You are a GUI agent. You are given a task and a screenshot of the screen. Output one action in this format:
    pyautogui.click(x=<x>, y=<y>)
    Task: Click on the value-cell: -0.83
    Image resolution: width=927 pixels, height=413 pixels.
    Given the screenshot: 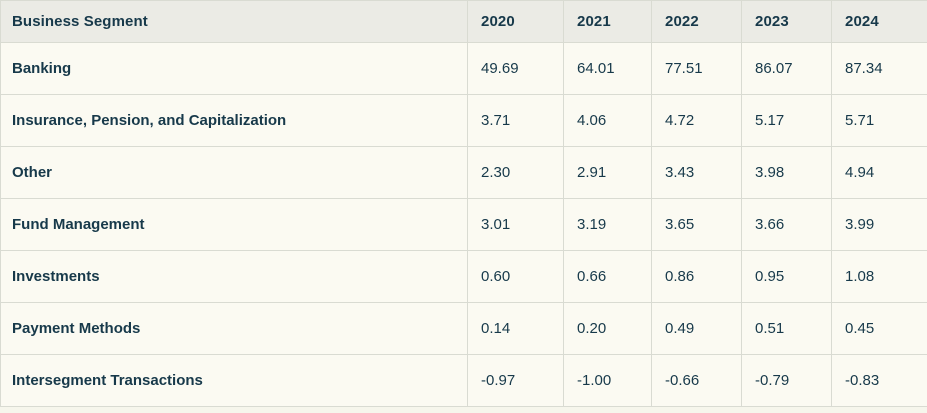 What is the action you would take?
    pyautogui.click(x=879, y=381)
    